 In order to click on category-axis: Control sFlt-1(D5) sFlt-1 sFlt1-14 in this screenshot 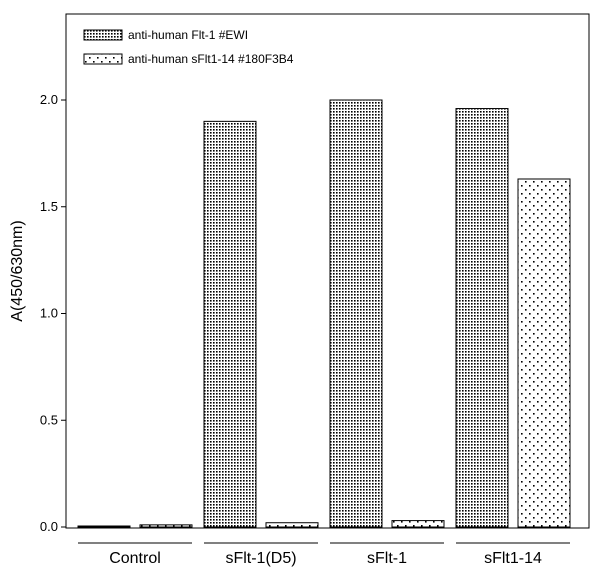, I will do `click(324, 554)`.